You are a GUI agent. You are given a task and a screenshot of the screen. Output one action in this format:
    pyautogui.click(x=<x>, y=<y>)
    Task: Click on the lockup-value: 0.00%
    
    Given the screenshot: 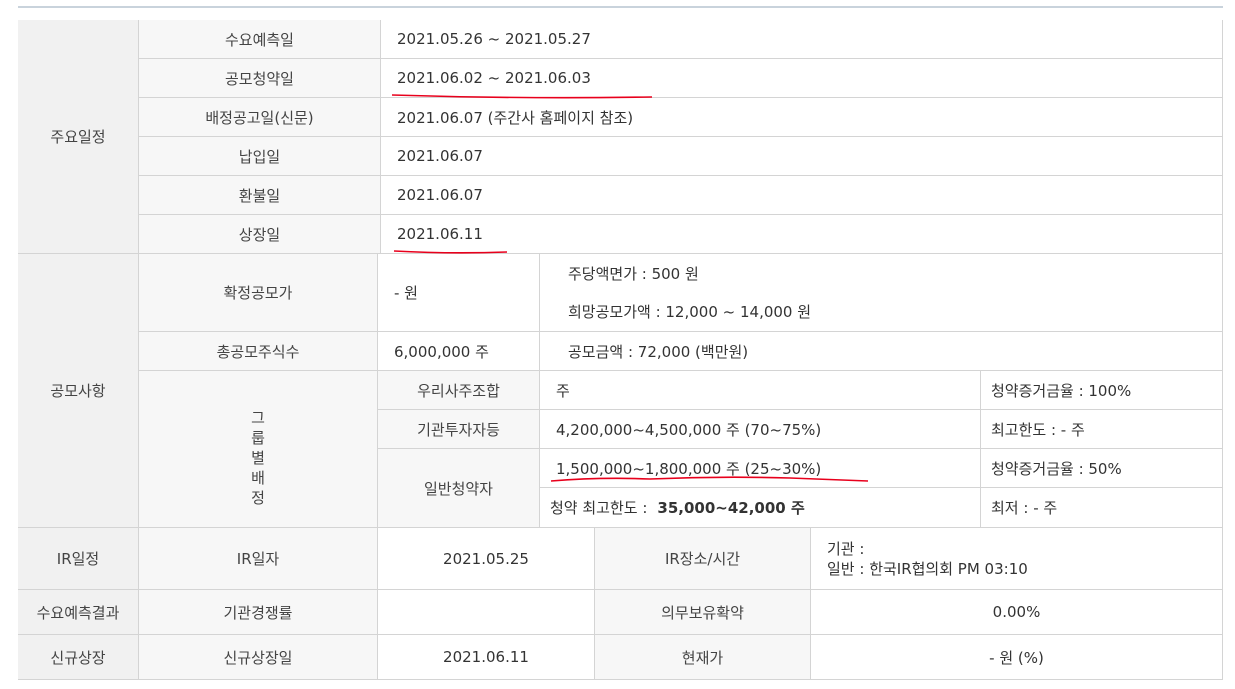 What is the action you would take?
    pyautogui.click(x=1017, y=612)
    